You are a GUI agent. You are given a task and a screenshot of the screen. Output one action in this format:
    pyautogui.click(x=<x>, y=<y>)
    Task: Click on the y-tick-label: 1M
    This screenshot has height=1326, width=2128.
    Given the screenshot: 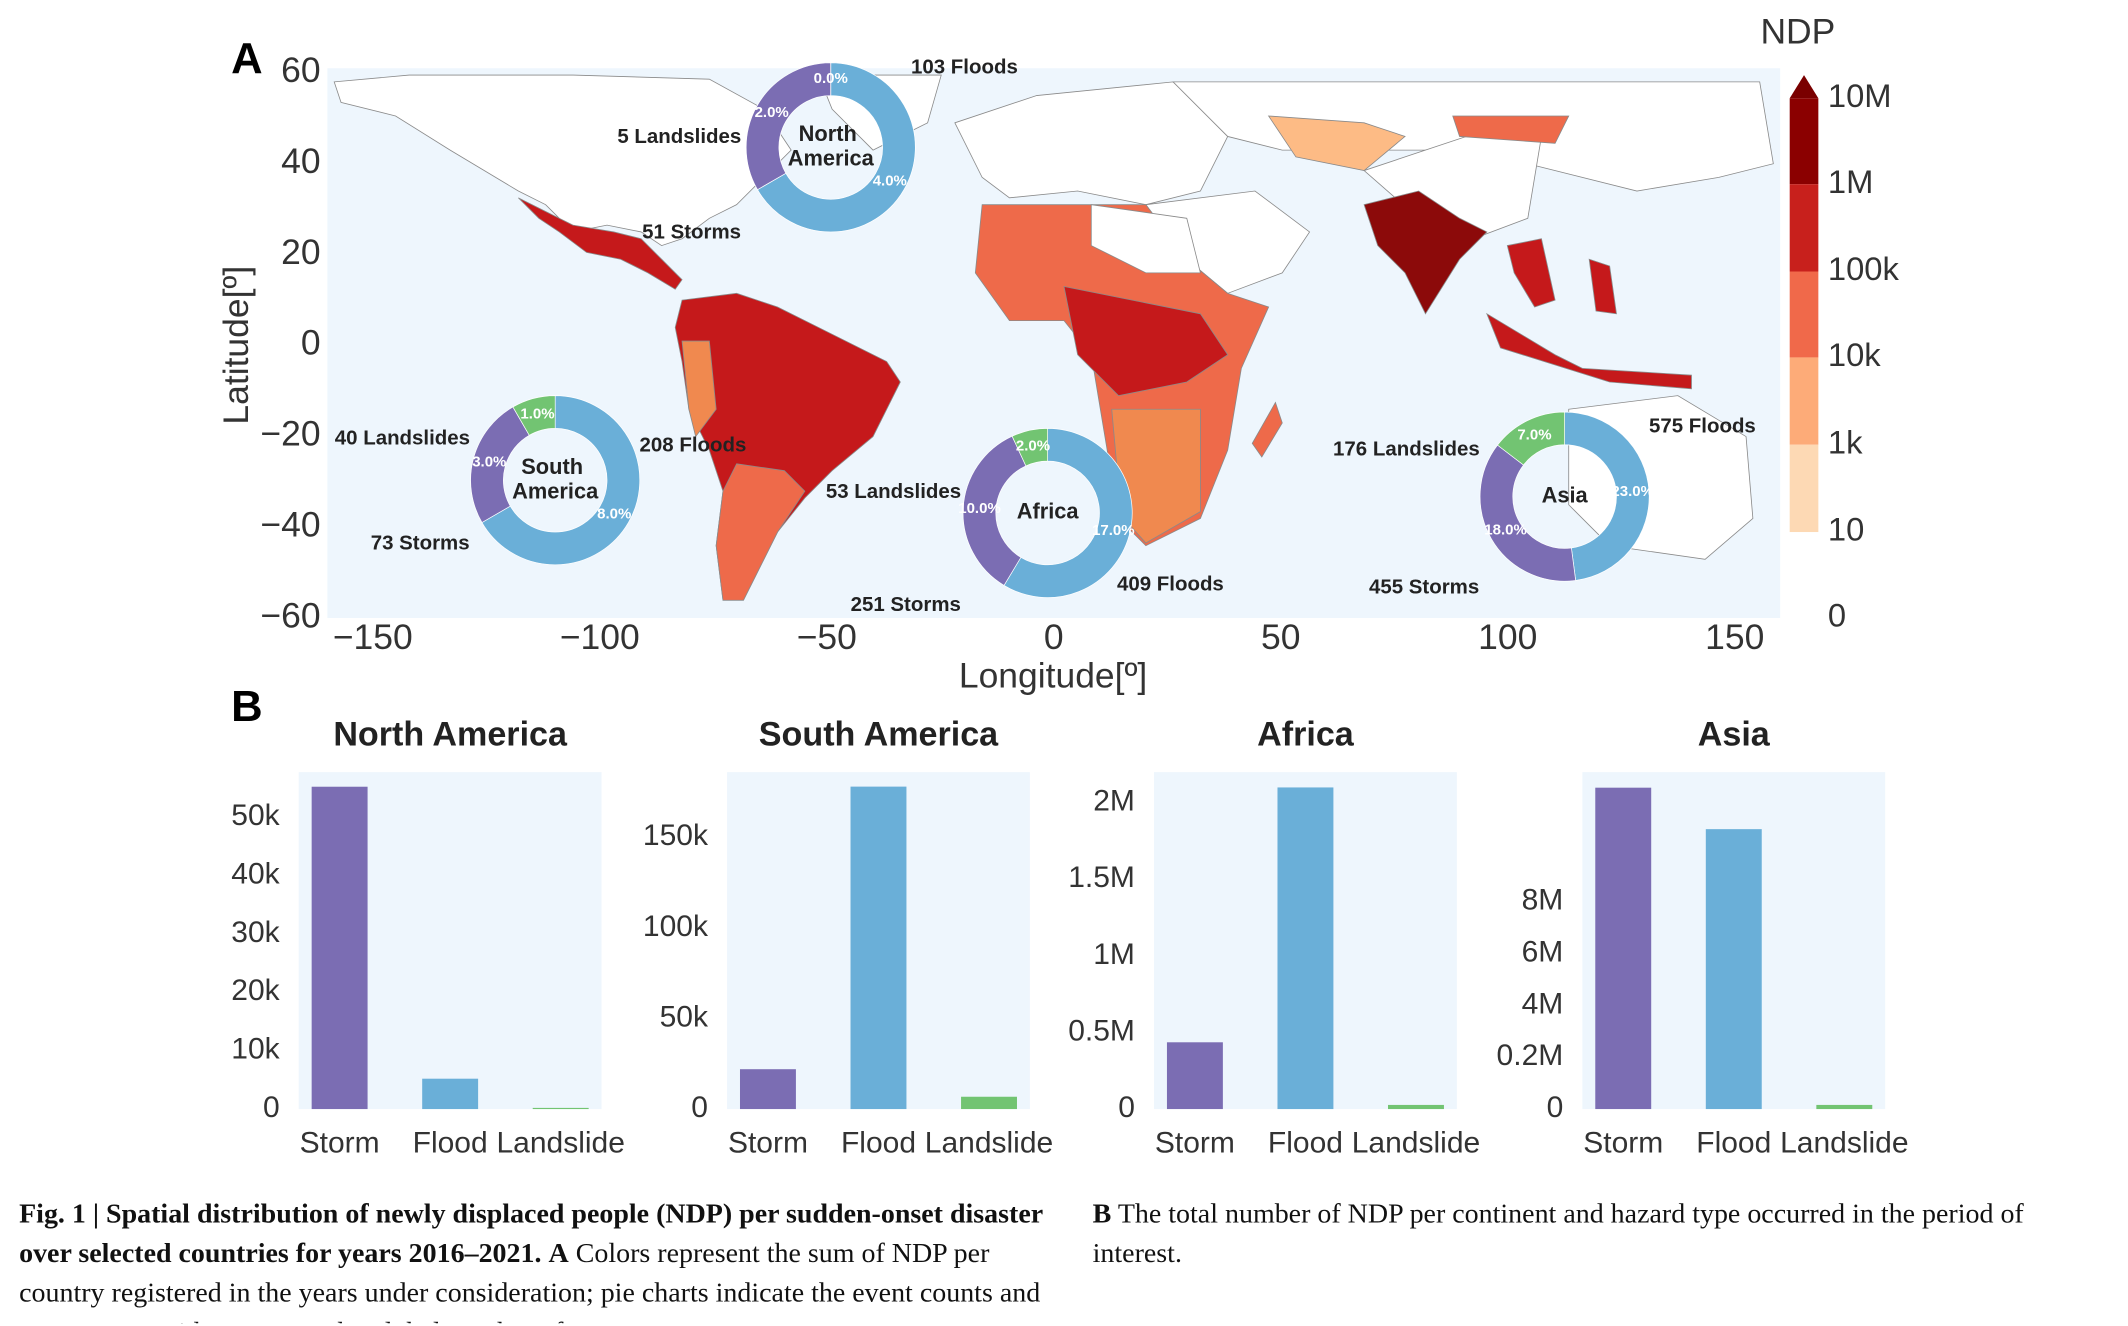 What is the action you would take?
    pyautogui.click(x=1114, y=954)
    